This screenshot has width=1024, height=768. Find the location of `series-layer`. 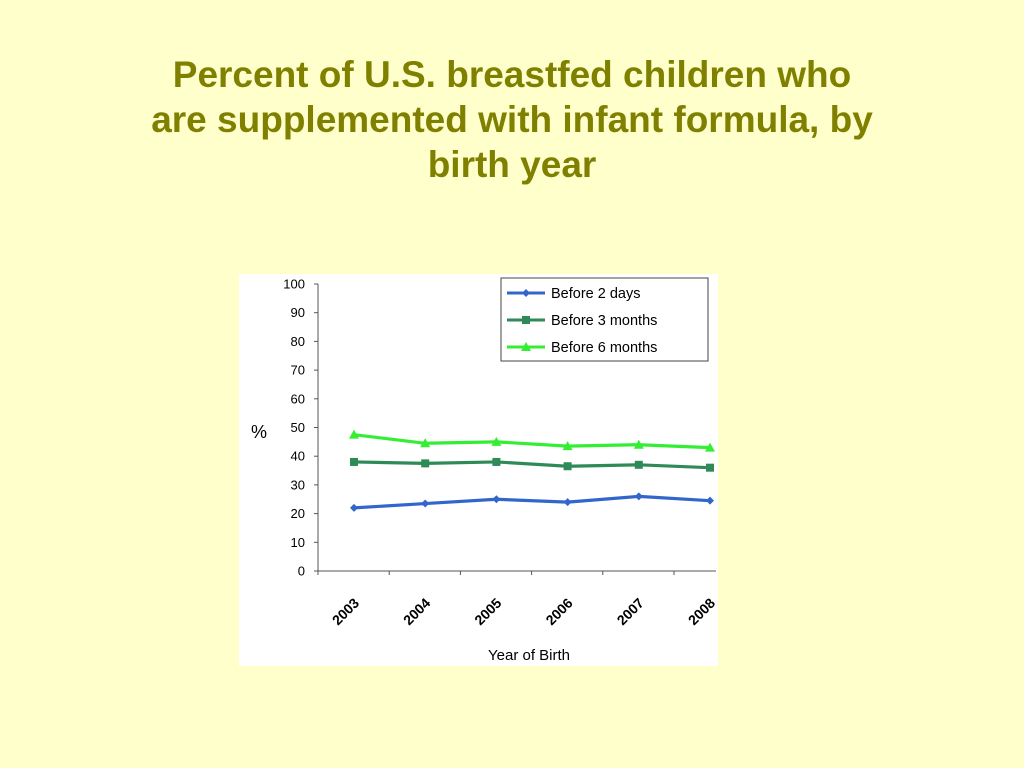

series-layer is located at coordinates (532, 470).